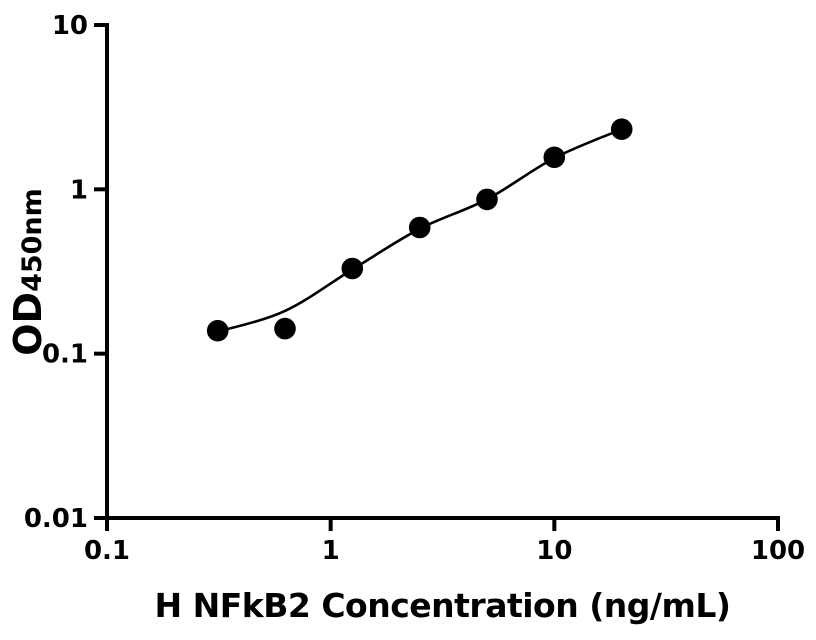 The width and height of the screenshot is (816, 640). Describe the element at coordinates (437, 523) in the screenshot. I see `x-axis` at that location.